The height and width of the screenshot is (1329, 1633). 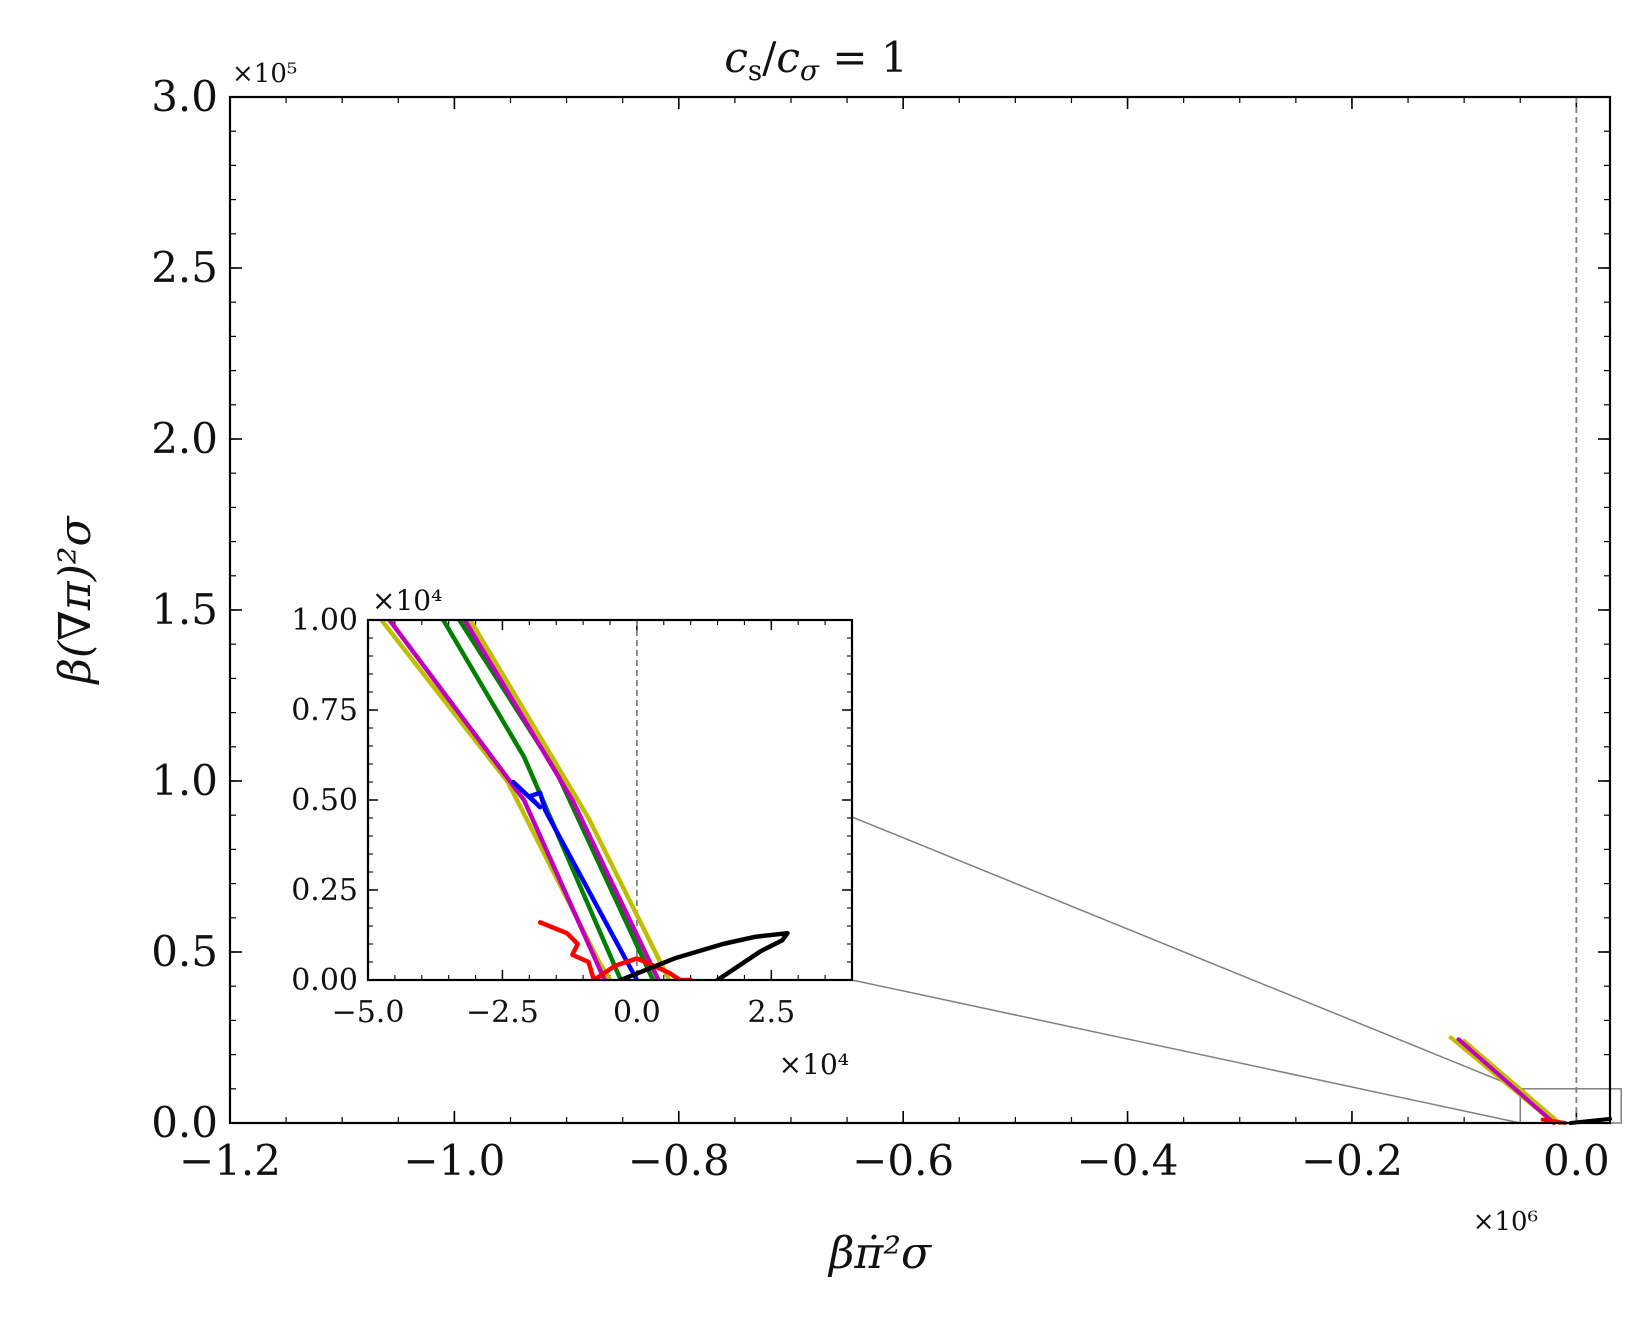 I want to click on x-tick-label: −1.2, so click(x=230, y=1160).